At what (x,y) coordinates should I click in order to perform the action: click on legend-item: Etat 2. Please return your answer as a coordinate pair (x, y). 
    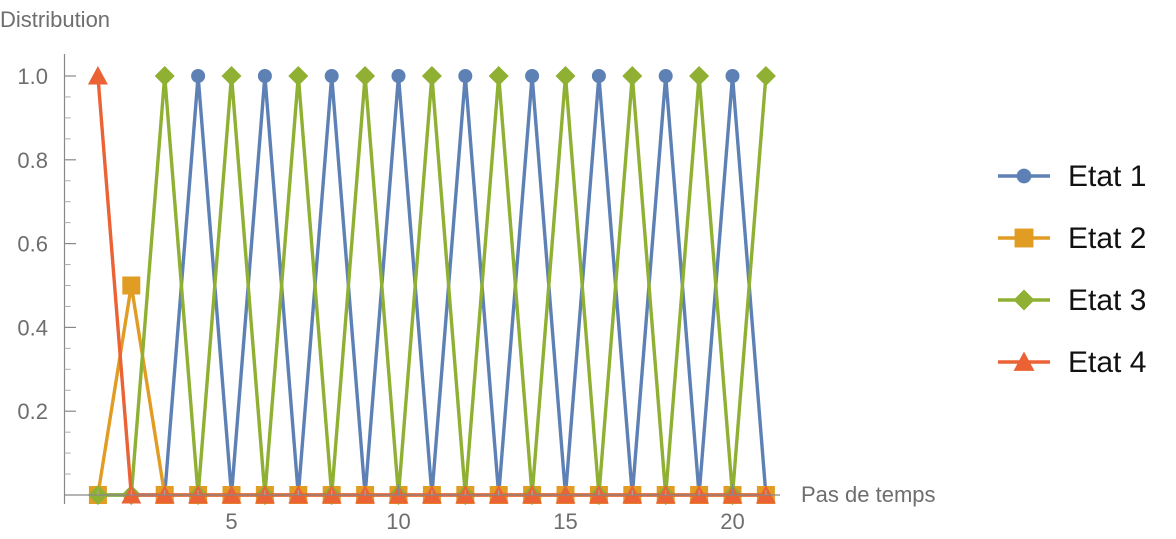
    Looking at the image, I should click on (1072, 238).